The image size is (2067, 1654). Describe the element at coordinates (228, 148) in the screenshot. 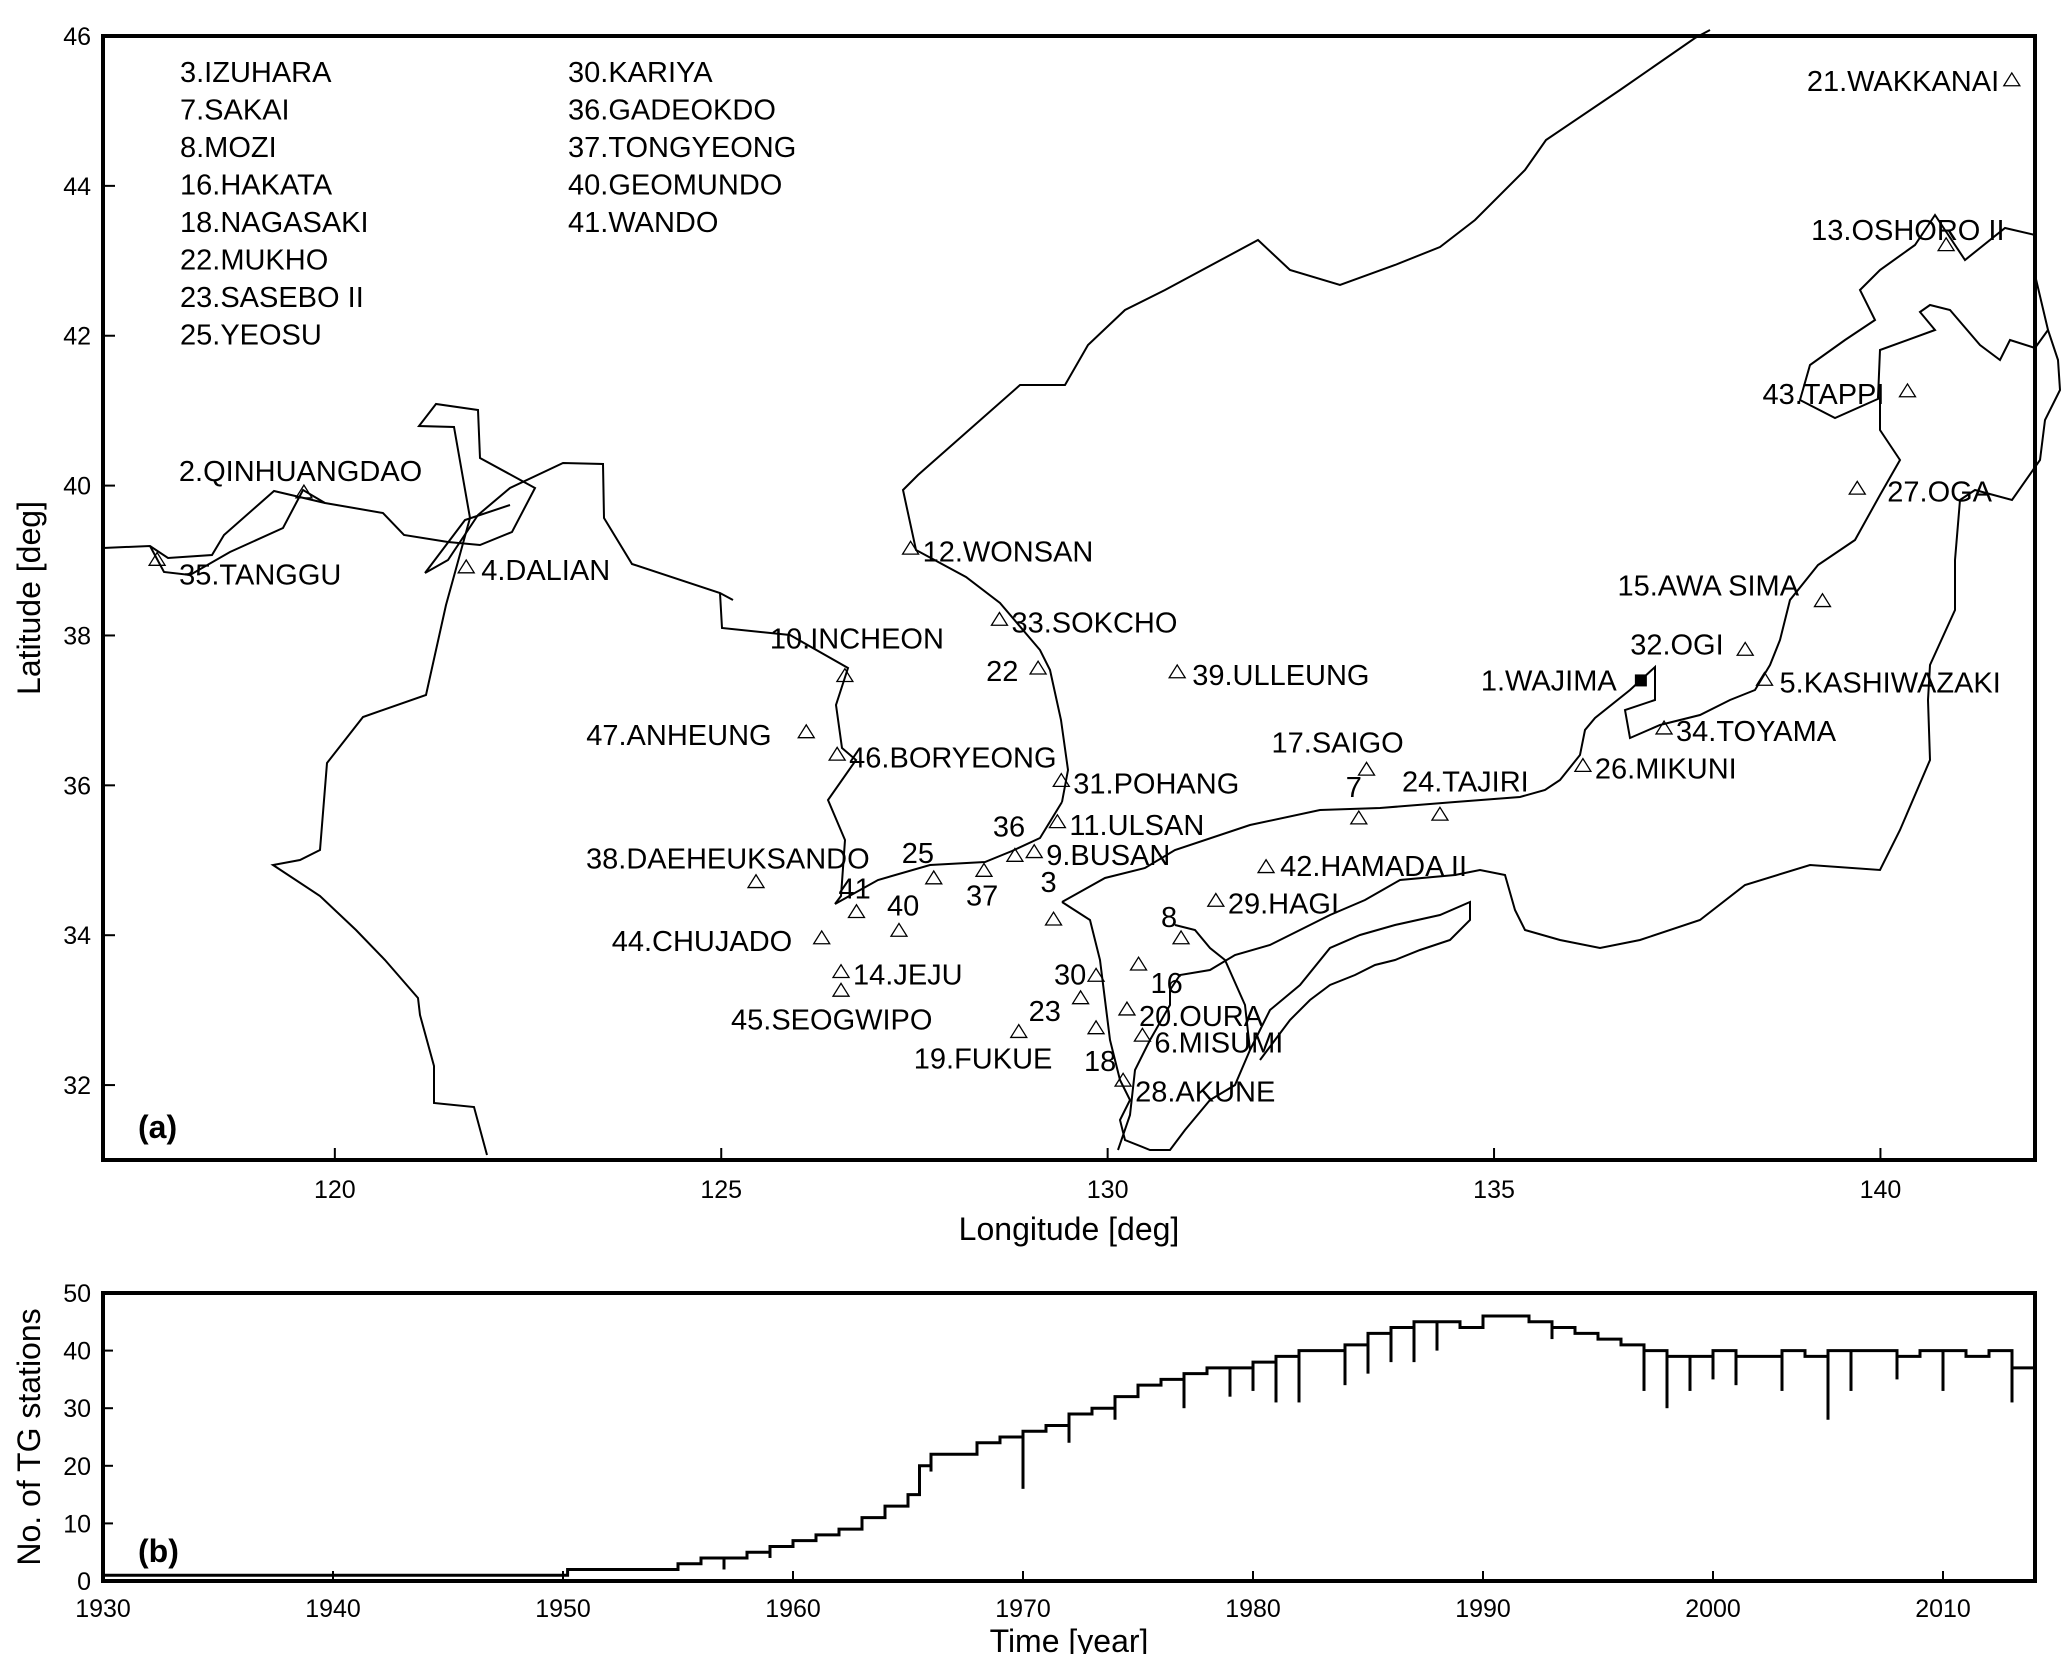

I see `station-list-entry: 8.MOZI` at that location.